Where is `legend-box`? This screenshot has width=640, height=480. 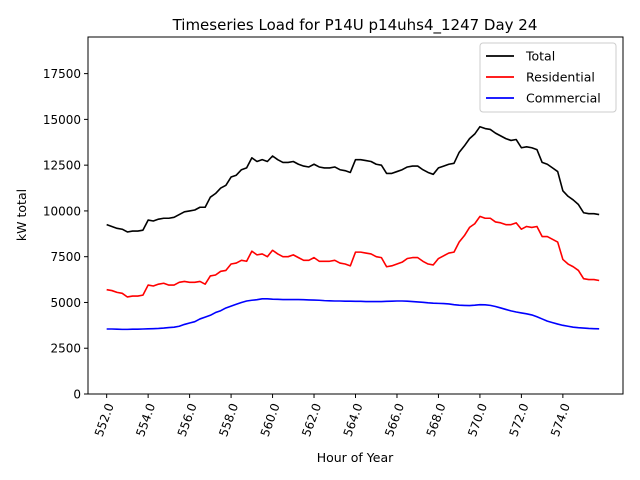 legend-box is located at coordinates (548, 77).